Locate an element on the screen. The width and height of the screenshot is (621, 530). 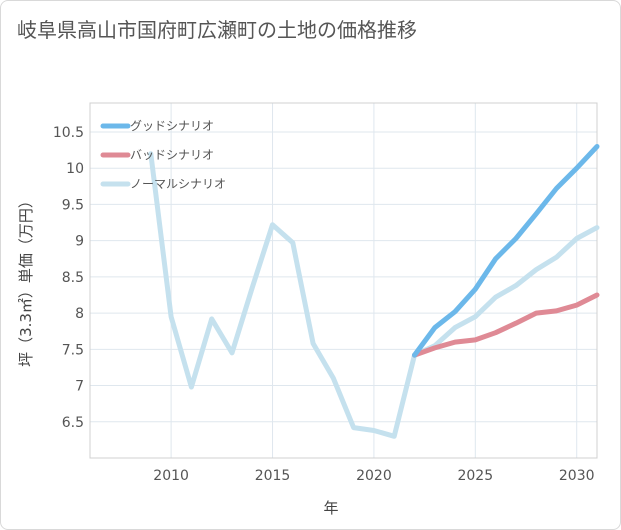
y-tick-label: 8 is located at coordinates (79, 314).